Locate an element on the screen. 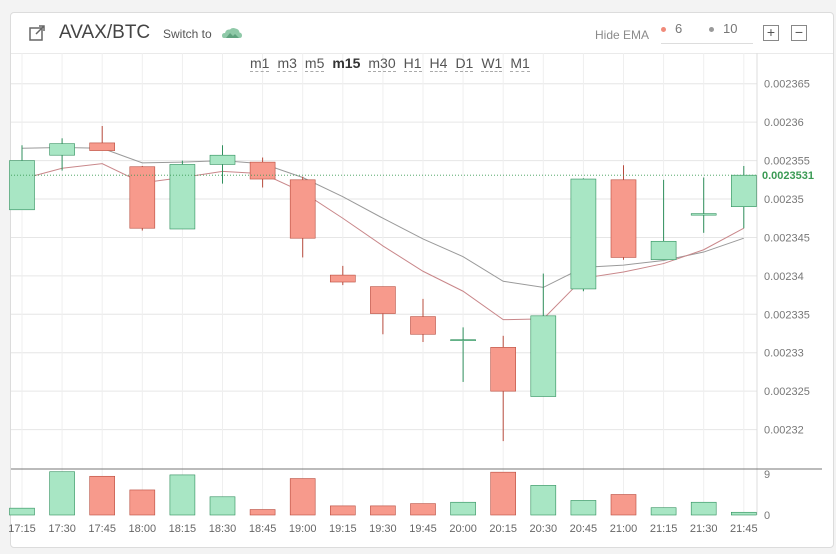 The image size is (836, 554). switch-to-label: Switch to is located at coordinates (187, 34).